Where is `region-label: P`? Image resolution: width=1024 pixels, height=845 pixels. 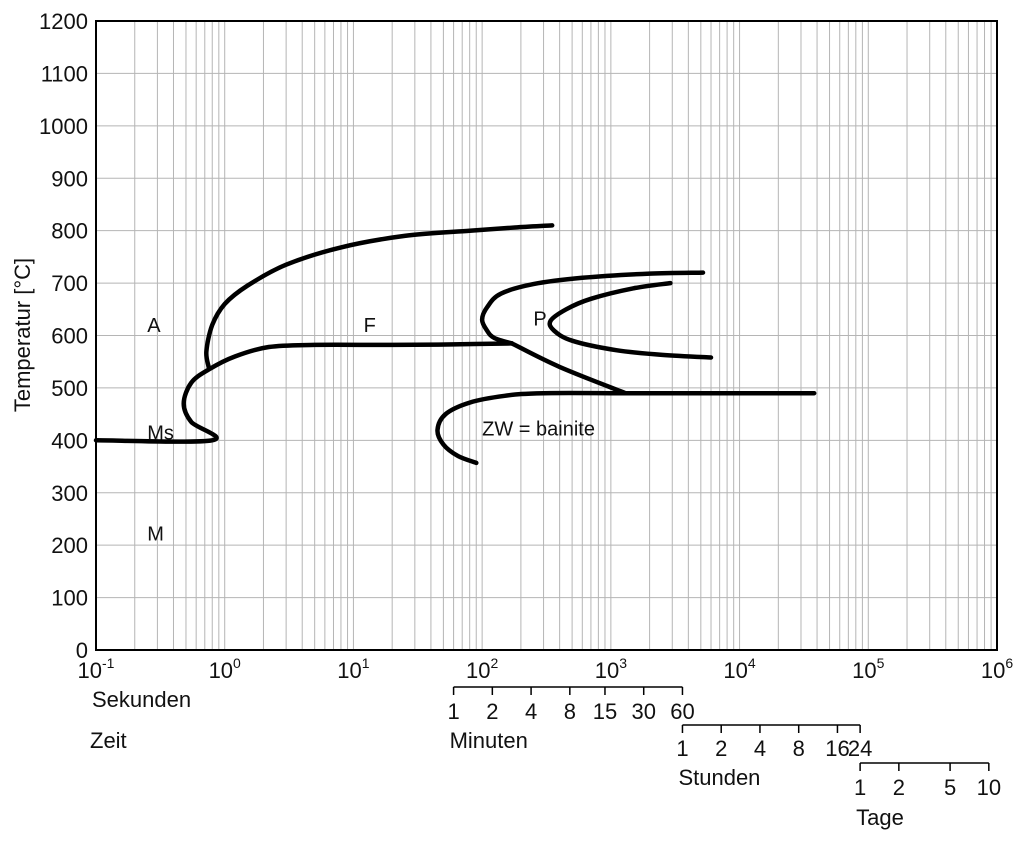 region-label: P is located at coordinates (539, 320).